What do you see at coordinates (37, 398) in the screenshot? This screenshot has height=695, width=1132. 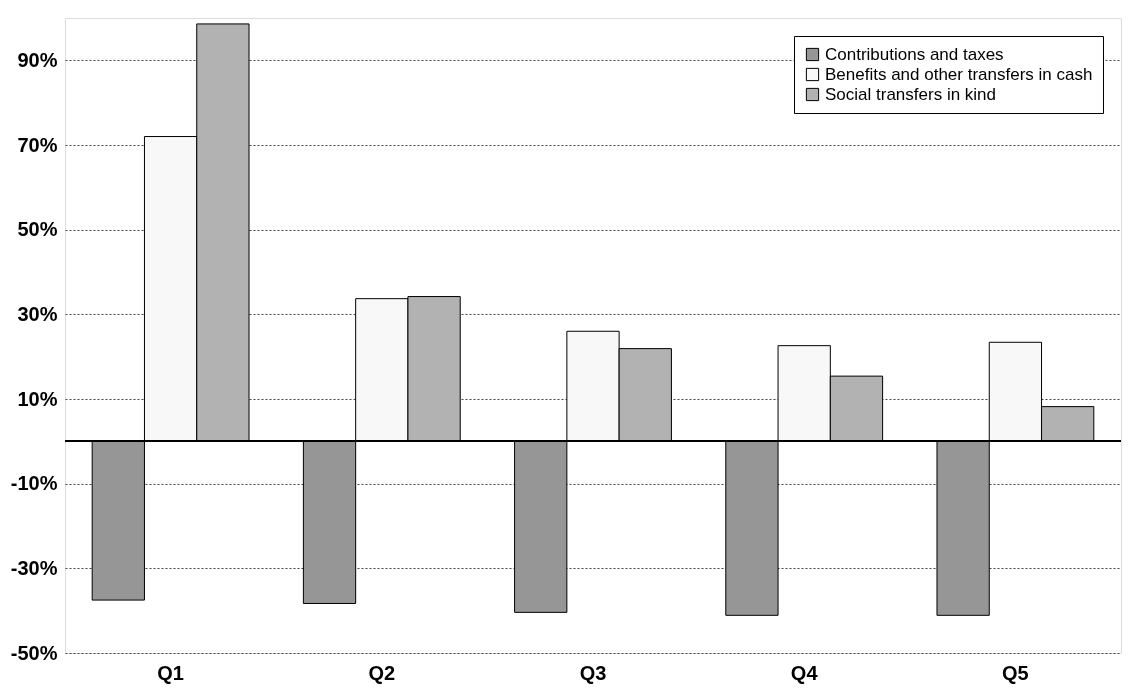 I see `y-tick-label: 10%` at bounding box center [37, 398].